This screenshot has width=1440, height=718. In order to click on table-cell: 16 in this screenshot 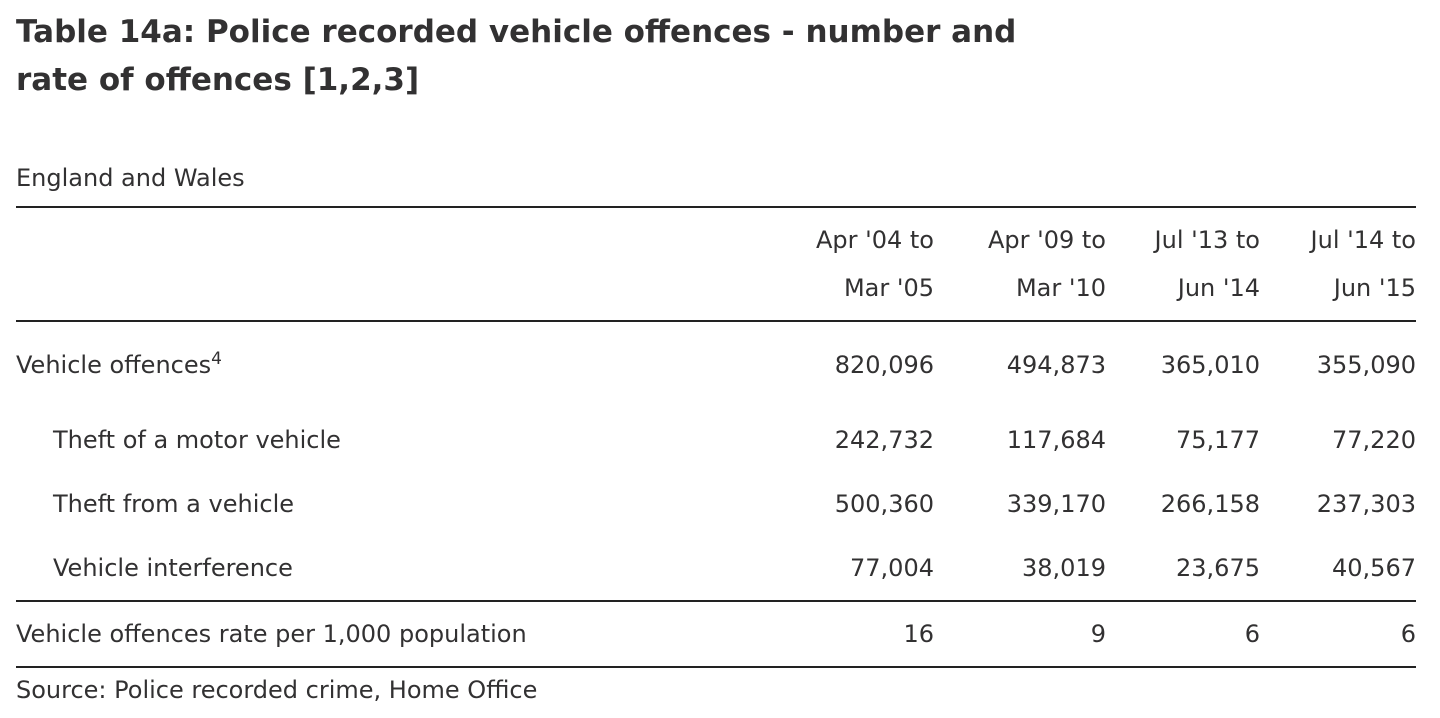, I will do `click(845, 634)`.